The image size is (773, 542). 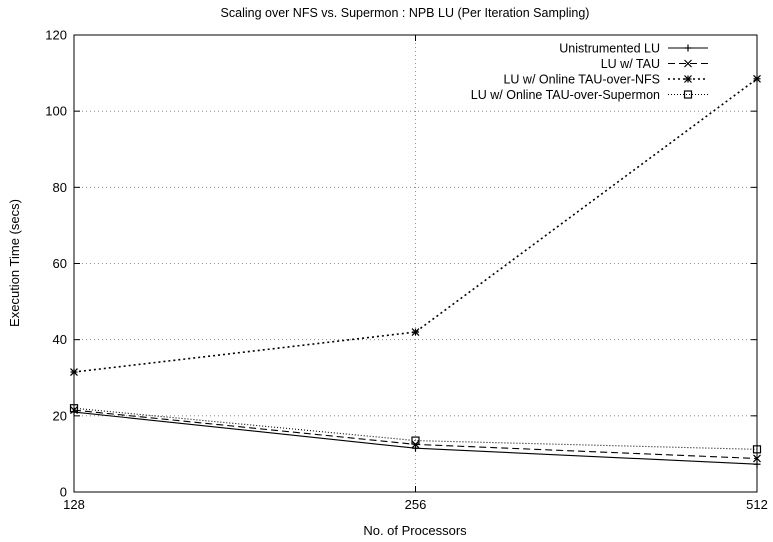 What do you see at coordinates (60, 415) in the screenshot?
I see `y-tick-label: 20` at bounding box center [60, 415].